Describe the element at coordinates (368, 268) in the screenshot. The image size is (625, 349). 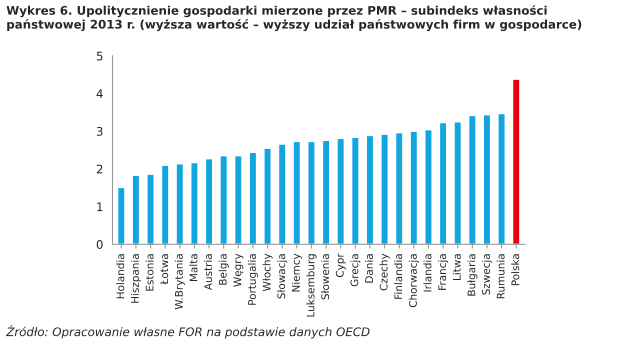
I see `x-tick-label: Dania` at that location.